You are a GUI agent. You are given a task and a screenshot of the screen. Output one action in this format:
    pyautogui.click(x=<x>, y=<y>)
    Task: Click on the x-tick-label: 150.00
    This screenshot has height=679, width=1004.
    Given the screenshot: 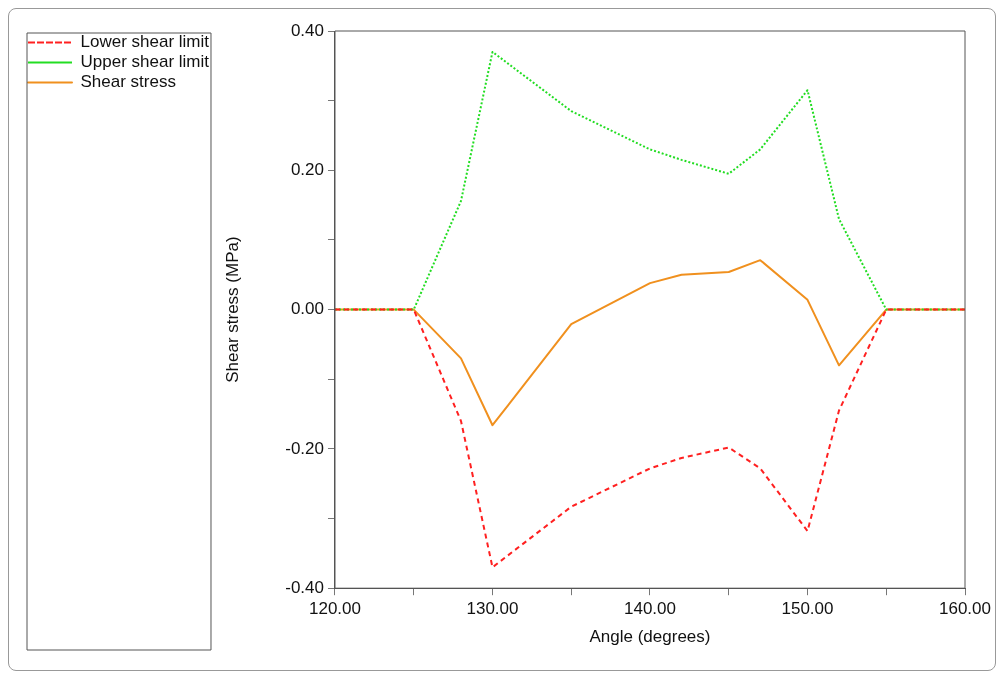 What is the action you would take?
    pyautogui.click(x=807, y=609)
    